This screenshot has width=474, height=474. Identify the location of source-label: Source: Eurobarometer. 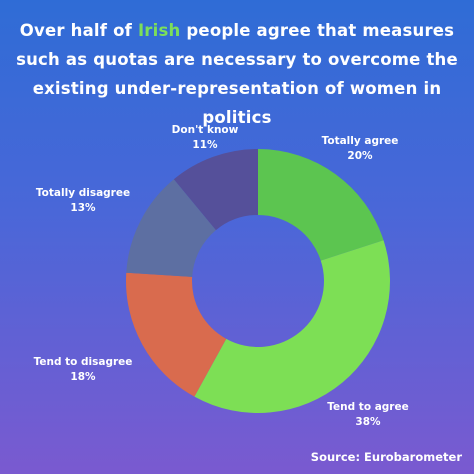
(386, 457).